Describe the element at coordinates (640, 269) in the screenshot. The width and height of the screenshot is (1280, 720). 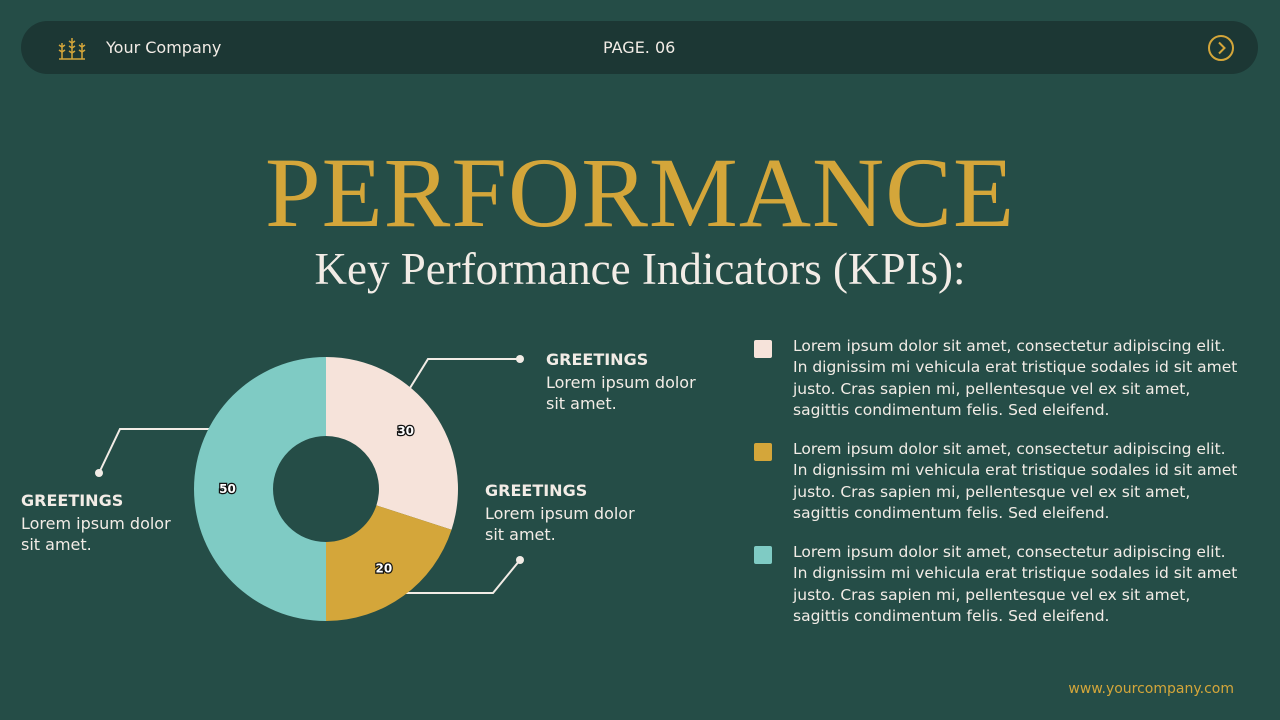
I see `page-subtitle: Key Performance Indicators (KPIs):` at that location.